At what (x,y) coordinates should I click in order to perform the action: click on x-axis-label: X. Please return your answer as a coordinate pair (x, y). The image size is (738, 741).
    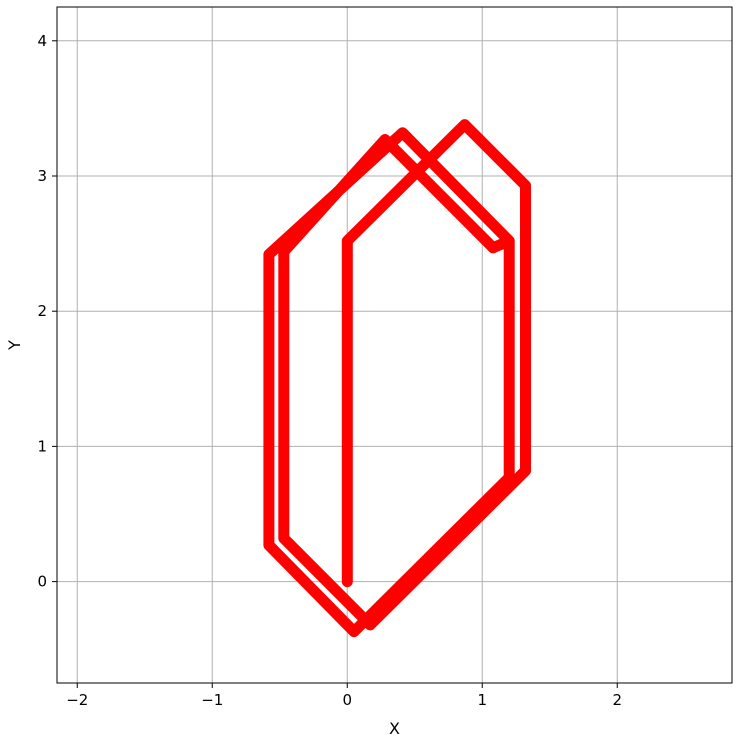
    Looking at the image, I should click on (394, 728).